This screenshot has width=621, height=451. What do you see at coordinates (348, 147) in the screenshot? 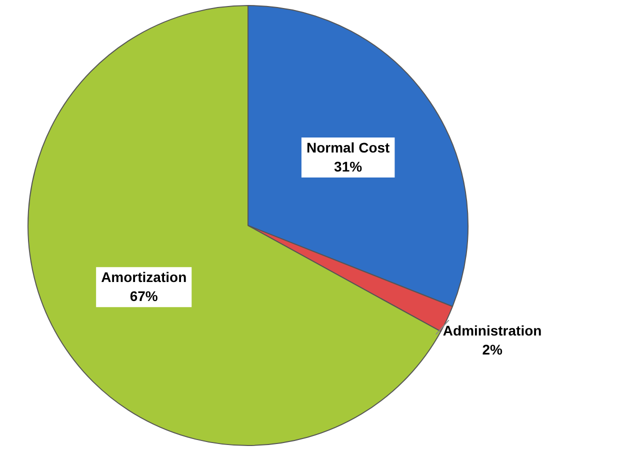
I see `slice-label: Normal Cost` at bounding box center [348, 147].